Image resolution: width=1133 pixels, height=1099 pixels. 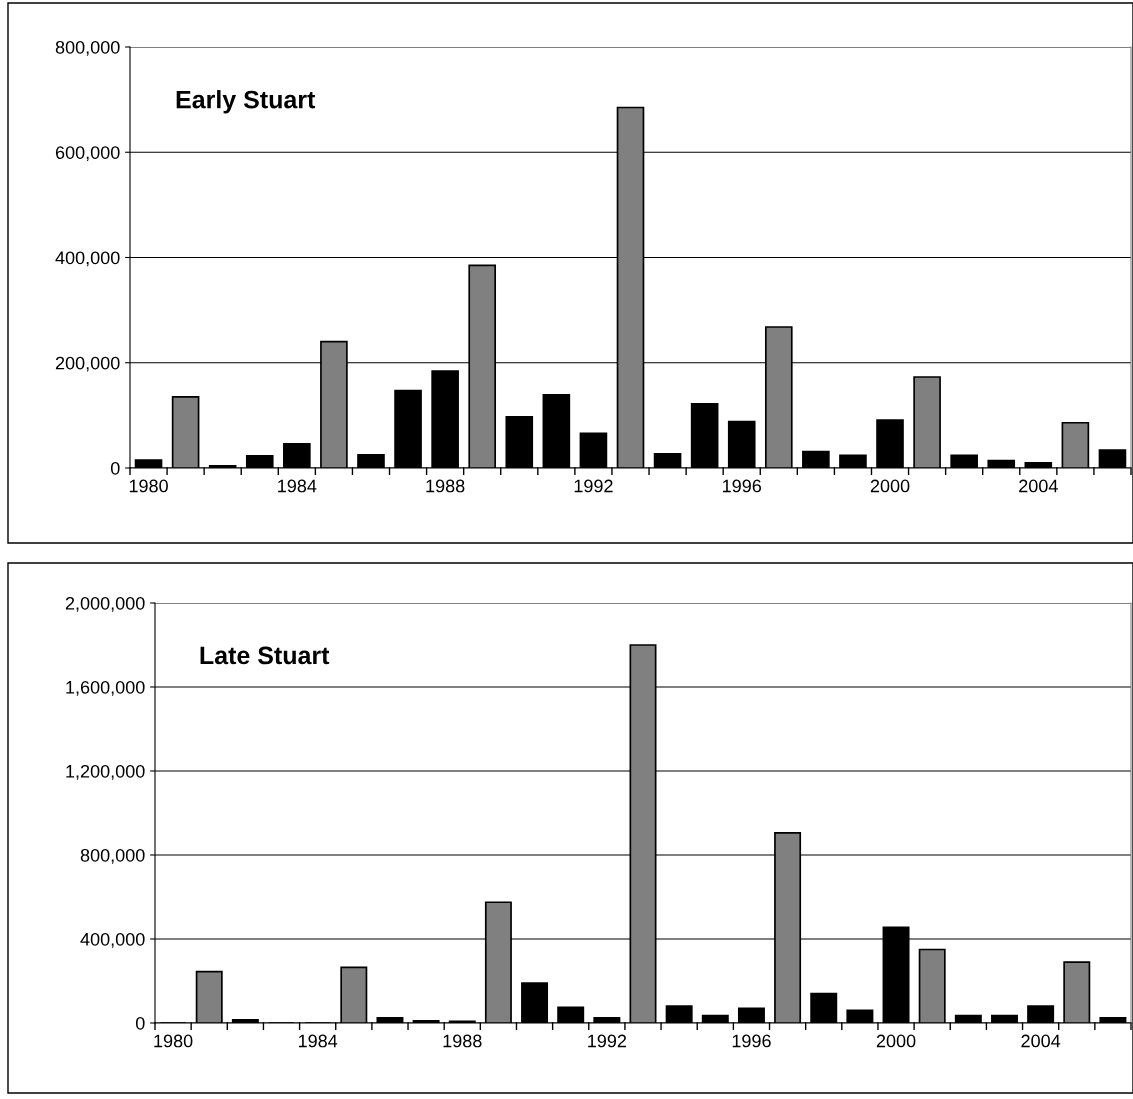 What do you see at coordinates (87, 364) in the screenshot?
I see `y-tick-label: 200,000` at bounding box center [87, 364].